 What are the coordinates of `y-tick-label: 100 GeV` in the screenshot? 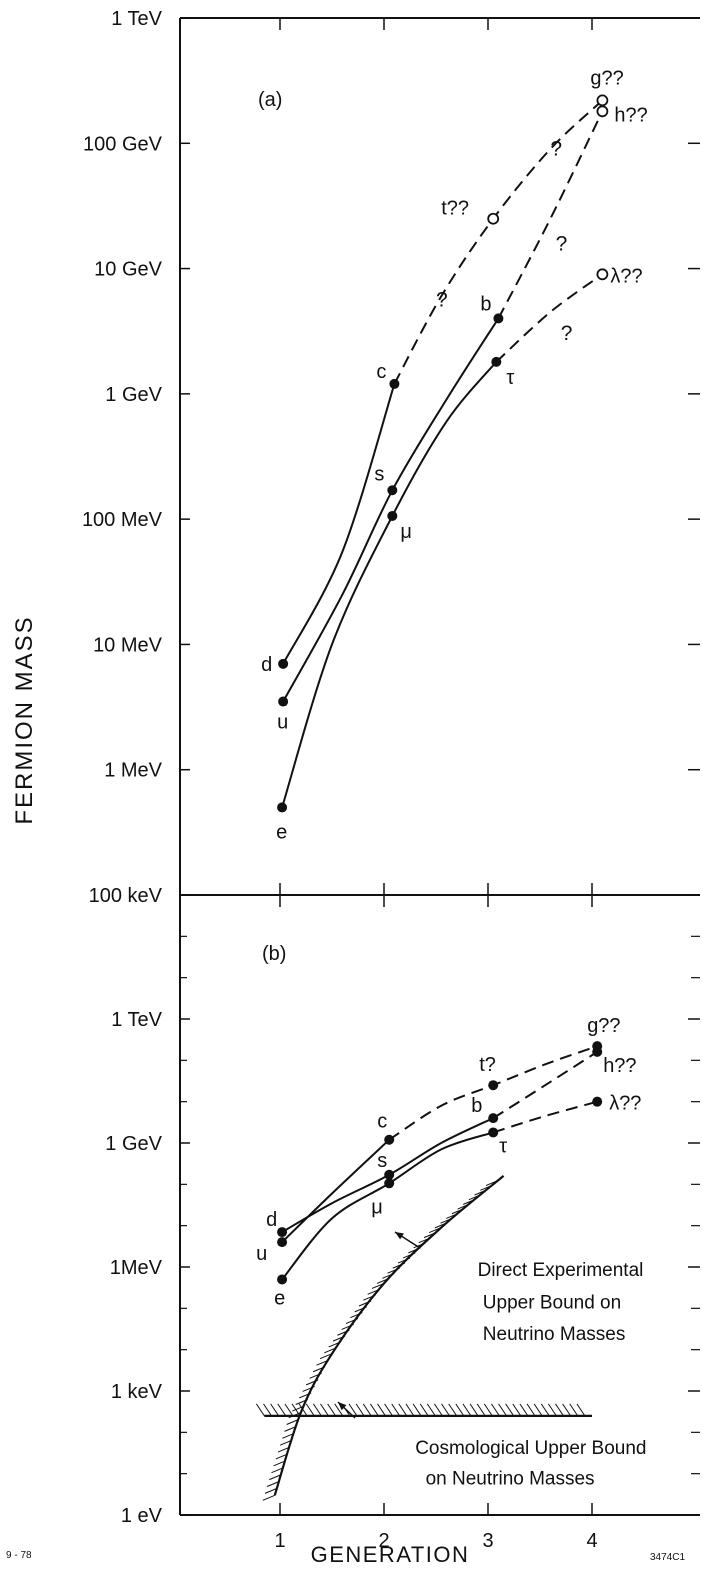 It's located at (123, 144).